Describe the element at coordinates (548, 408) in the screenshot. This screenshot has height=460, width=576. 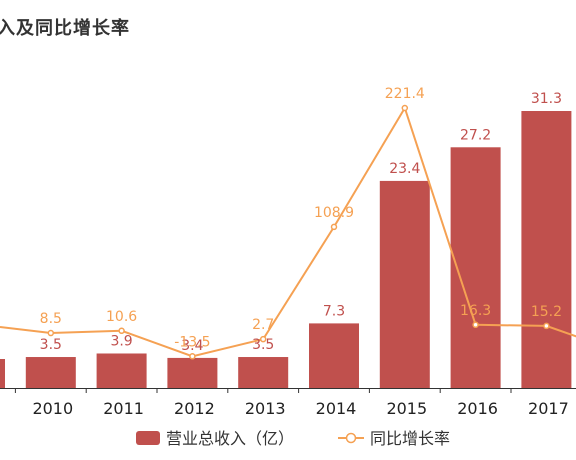
I see `x-tick-label-2017: 2017` at that location.